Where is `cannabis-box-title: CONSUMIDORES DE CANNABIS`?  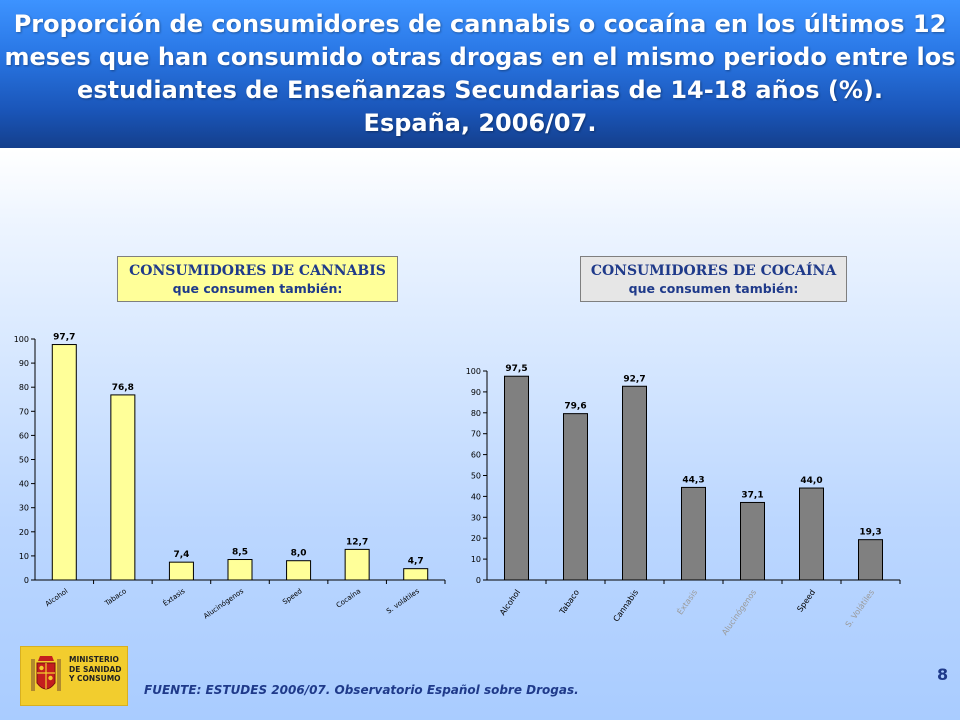 cannabis-box-title: CONSUMIDORES DE CANNABIS is located at coordinates (257, 270).